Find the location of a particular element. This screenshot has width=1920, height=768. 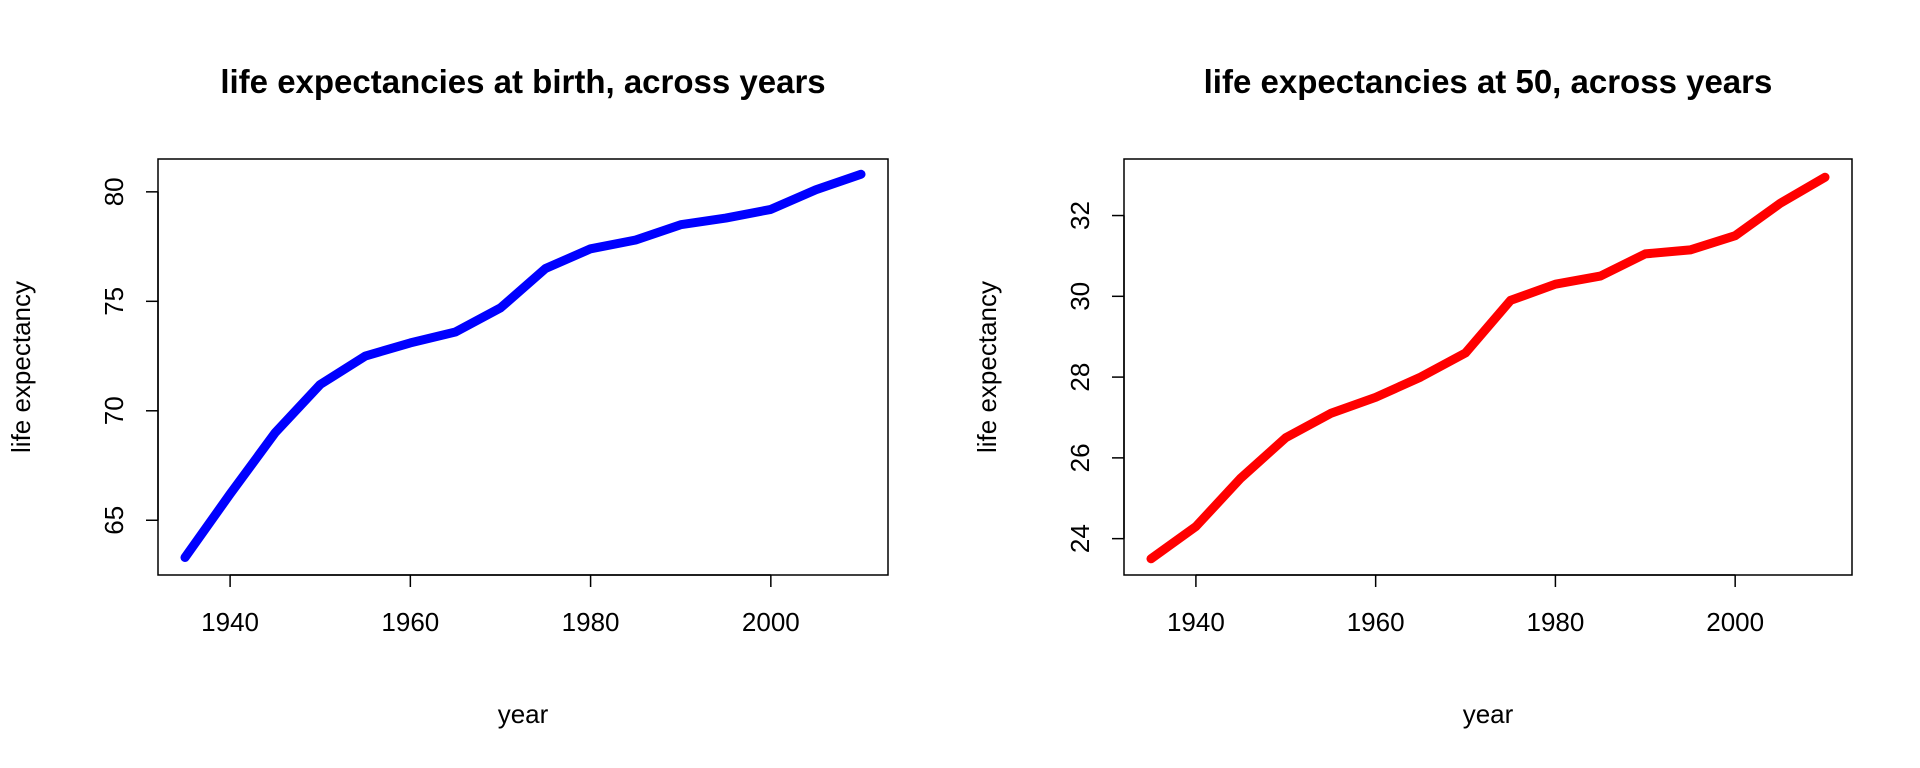

y-tick-label: 24 is located at coordinates (1080, 538).